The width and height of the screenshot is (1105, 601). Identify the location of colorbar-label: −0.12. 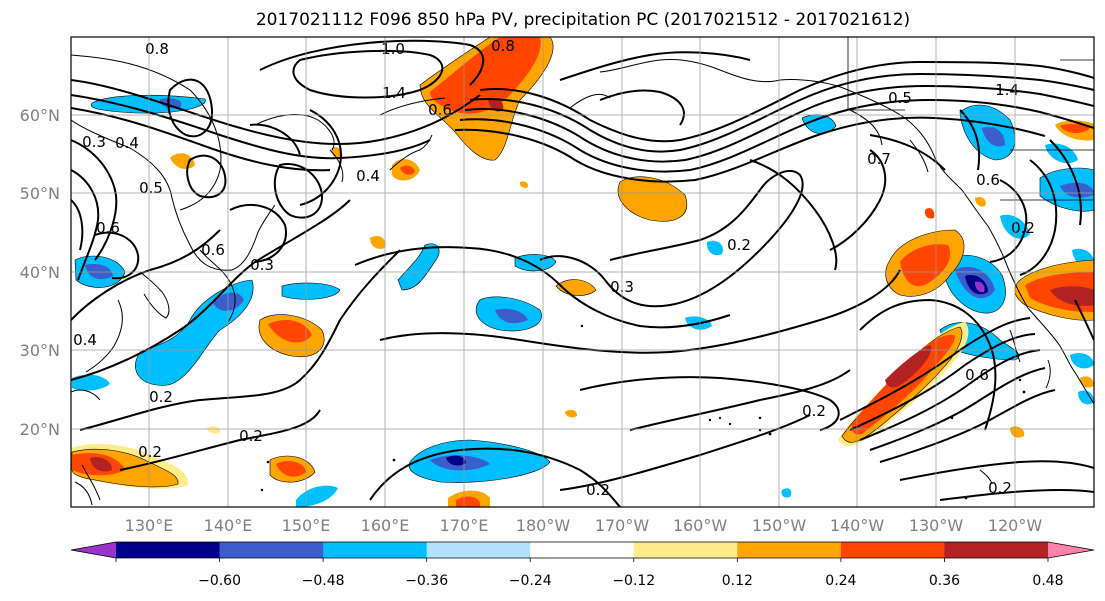
(633, 581).